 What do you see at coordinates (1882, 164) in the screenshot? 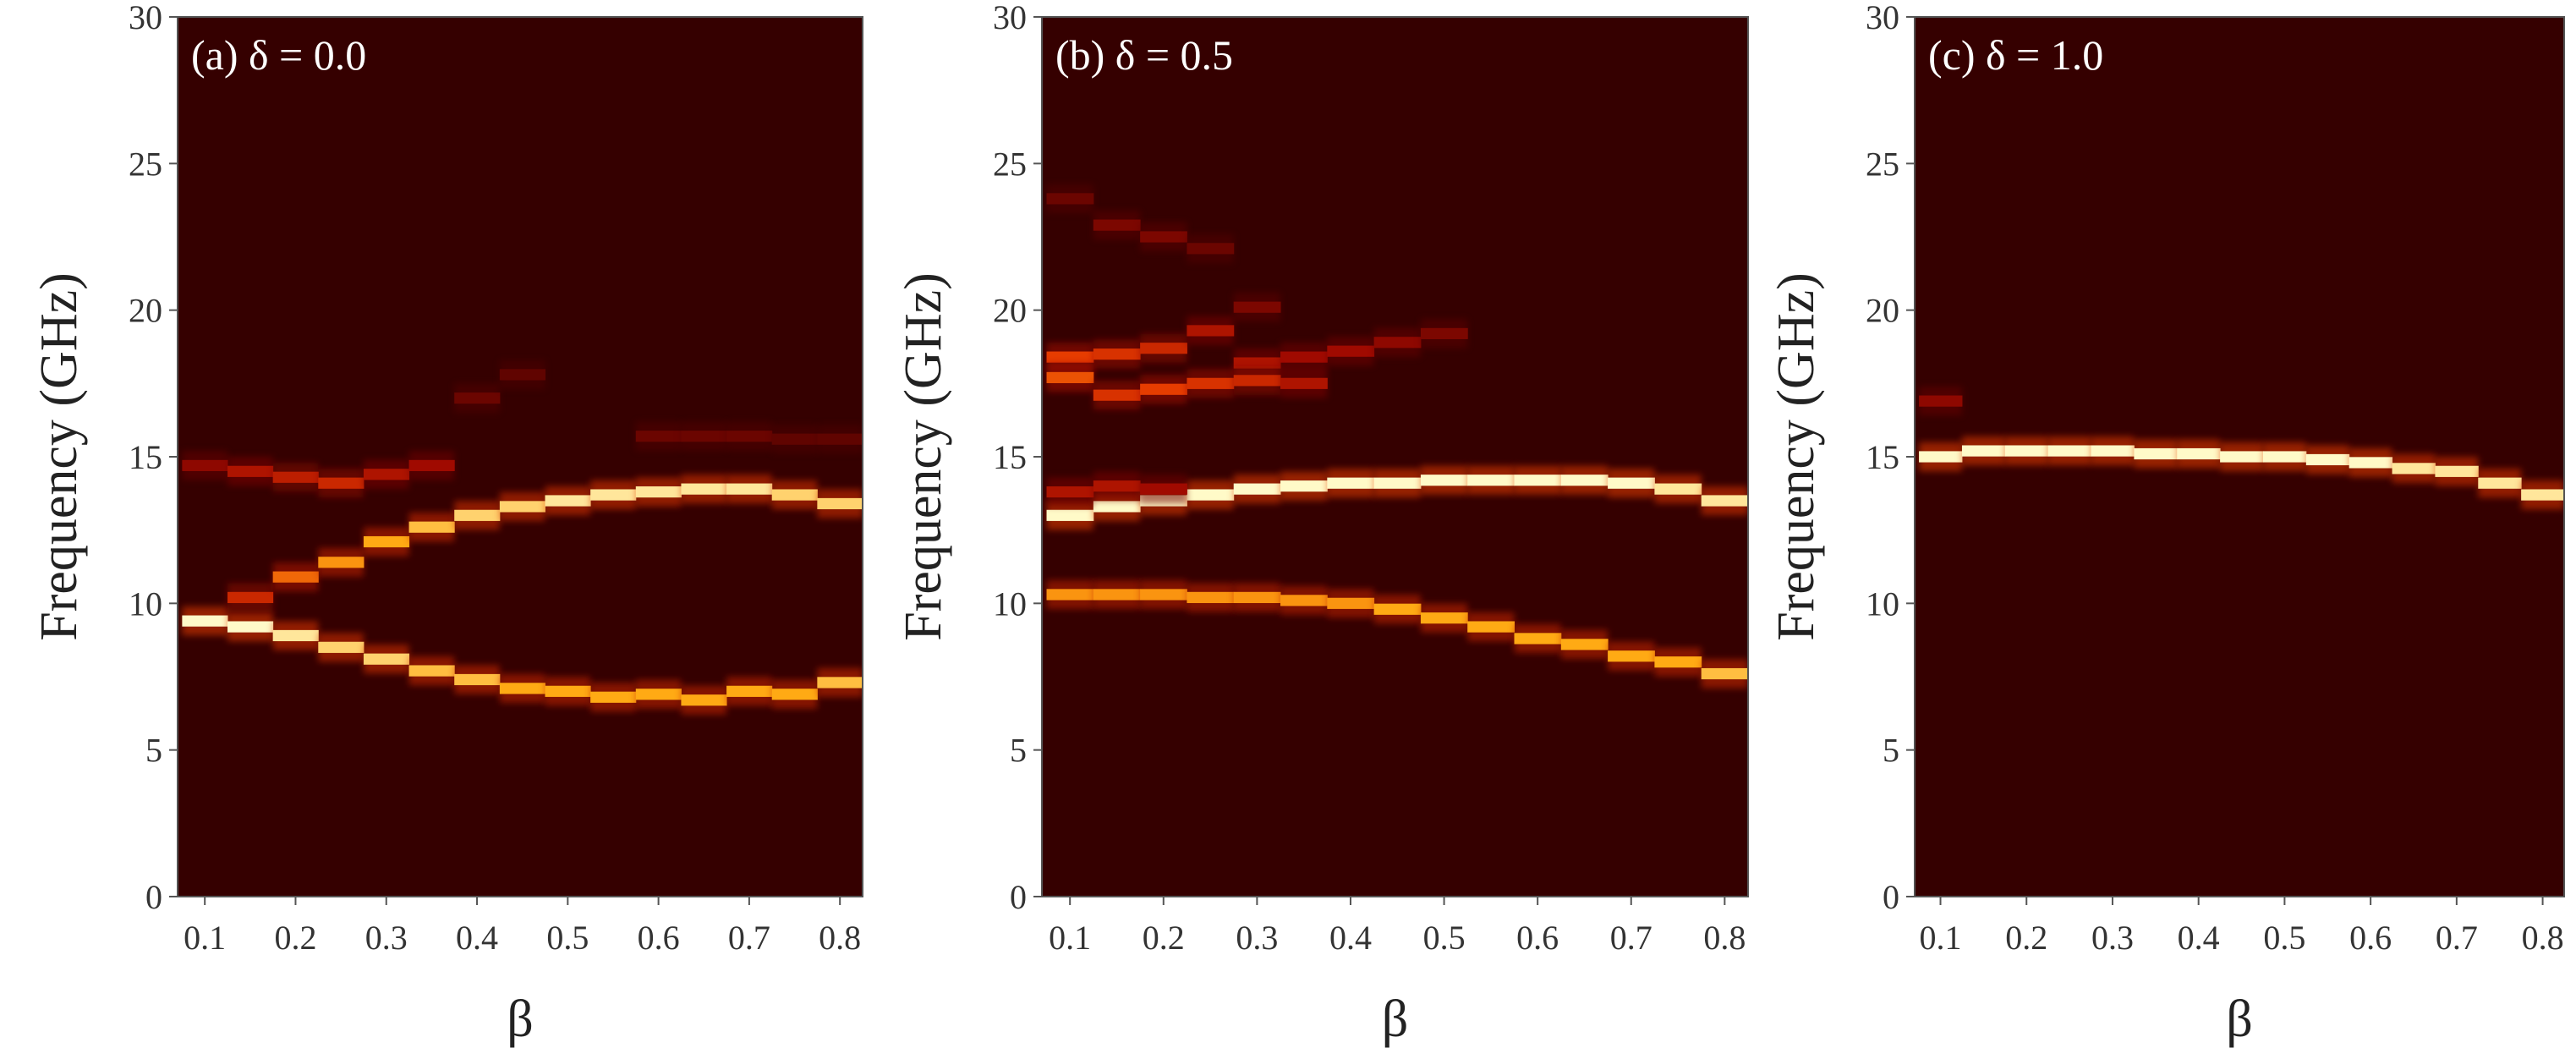
I see `y-tick-label: 25` at bounding box center [1882, 164].